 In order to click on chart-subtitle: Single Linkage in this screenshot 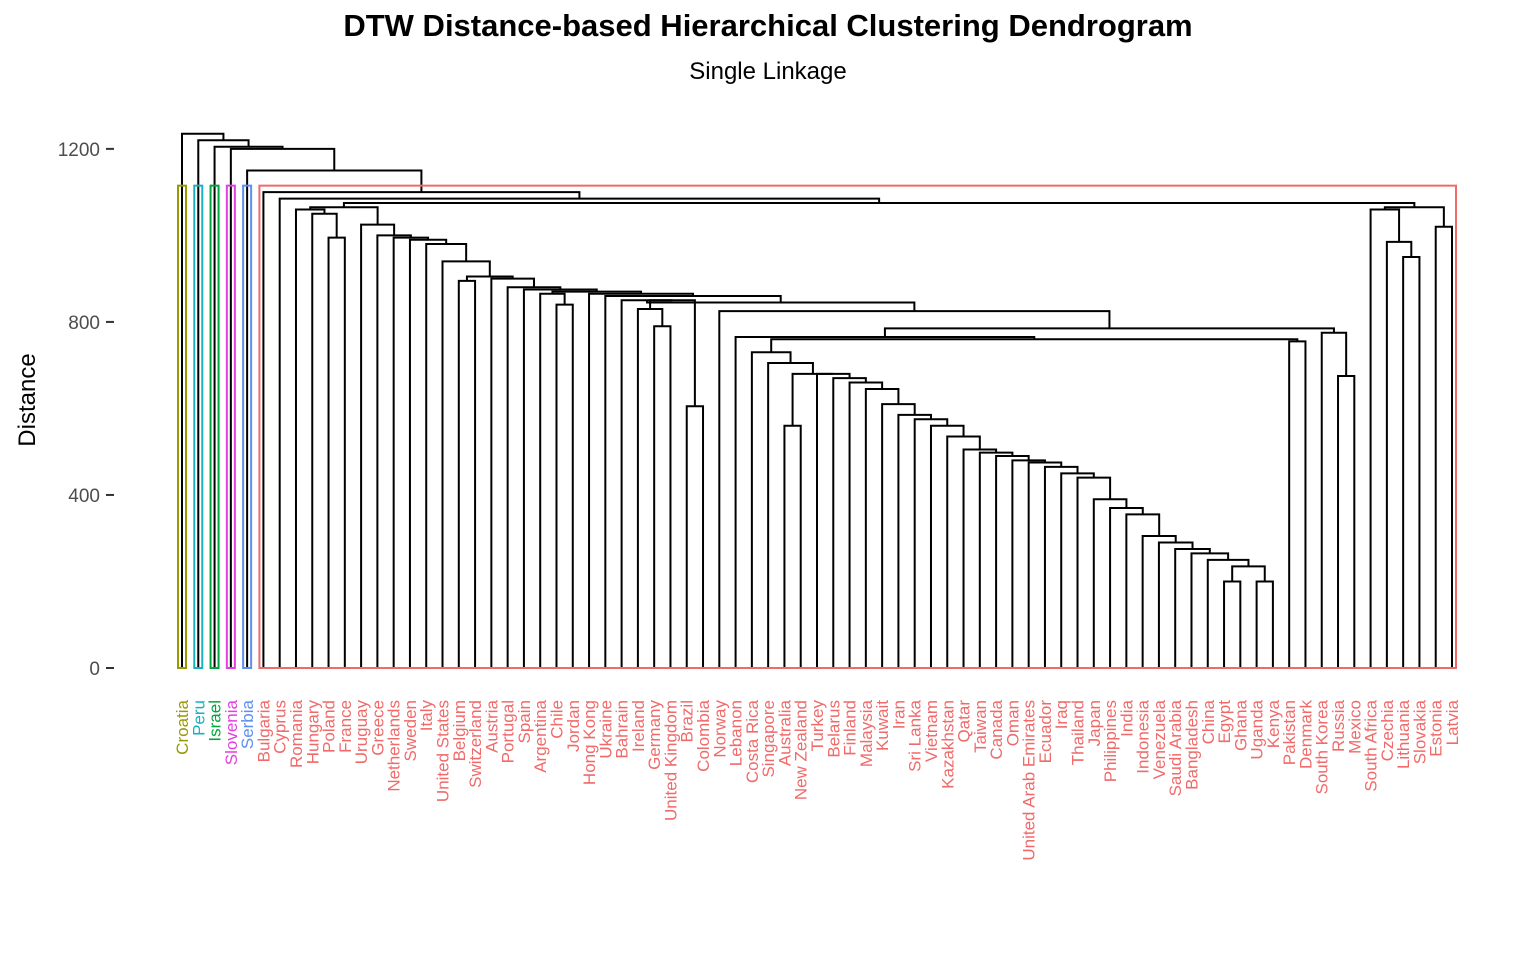, I will do `click(768, 71)`.